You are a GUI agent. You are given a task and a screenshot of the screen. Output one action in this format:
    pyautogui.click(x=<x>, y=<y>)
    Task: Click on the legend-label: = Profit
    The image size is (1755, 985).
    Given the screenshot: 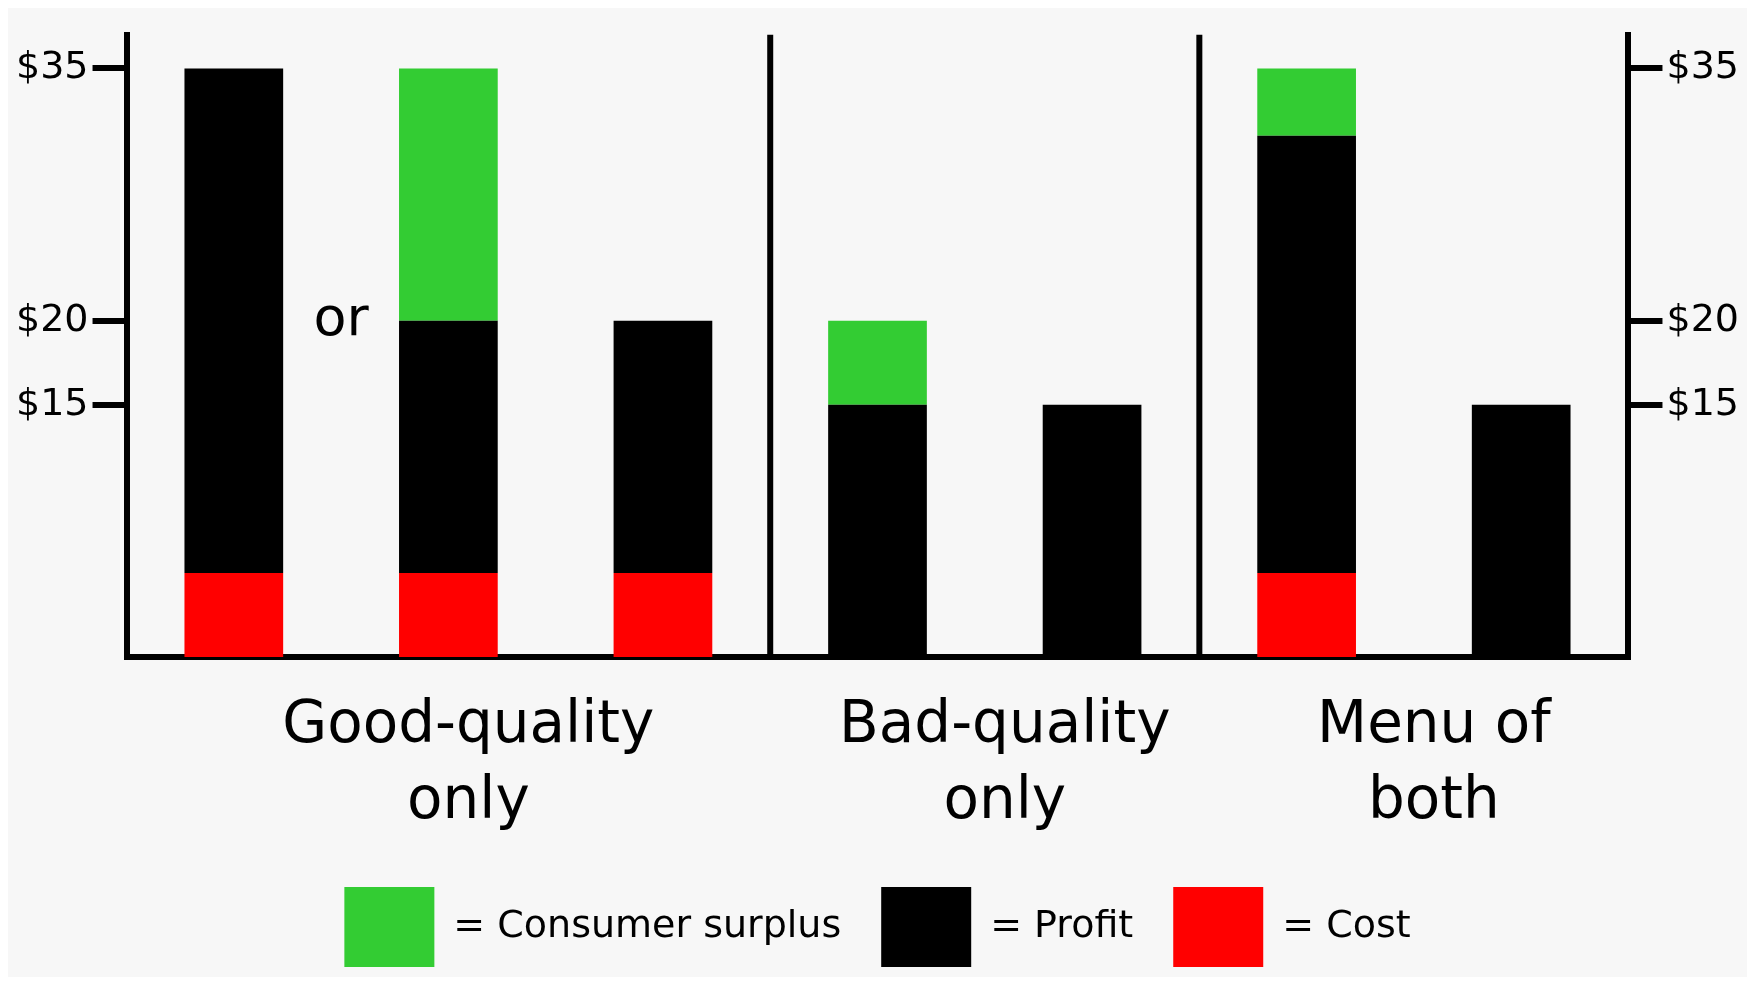 What is the action you would take?
    pyautogui.click(x=1062, y=923)
    